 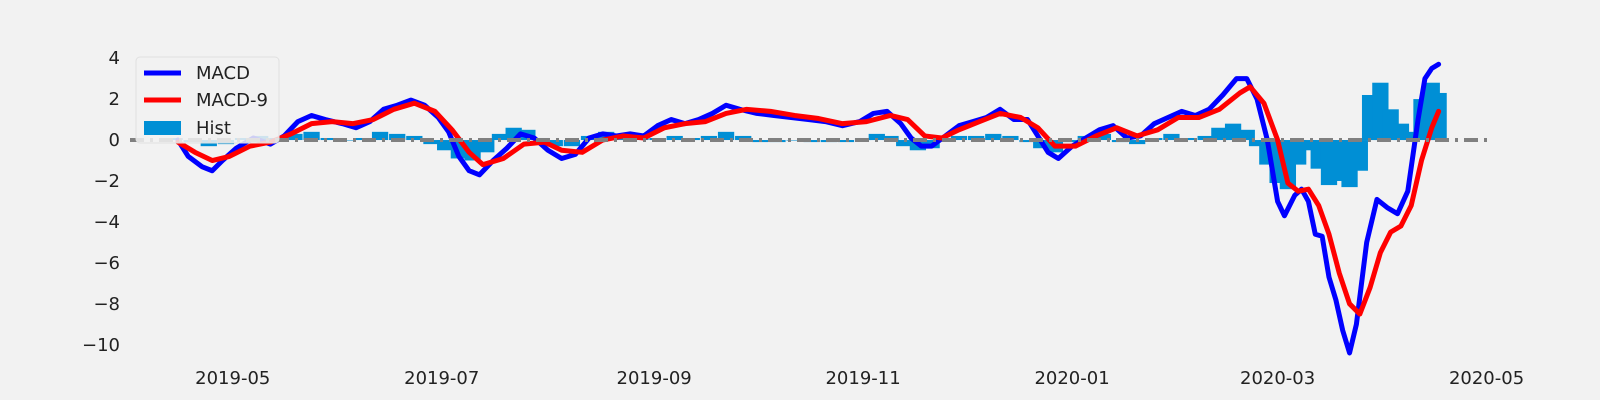 What do you see at coordinates (654, 378) in the screenshot?
I see `x-tick-label: 2019-09` at bounding box center [654, 378].